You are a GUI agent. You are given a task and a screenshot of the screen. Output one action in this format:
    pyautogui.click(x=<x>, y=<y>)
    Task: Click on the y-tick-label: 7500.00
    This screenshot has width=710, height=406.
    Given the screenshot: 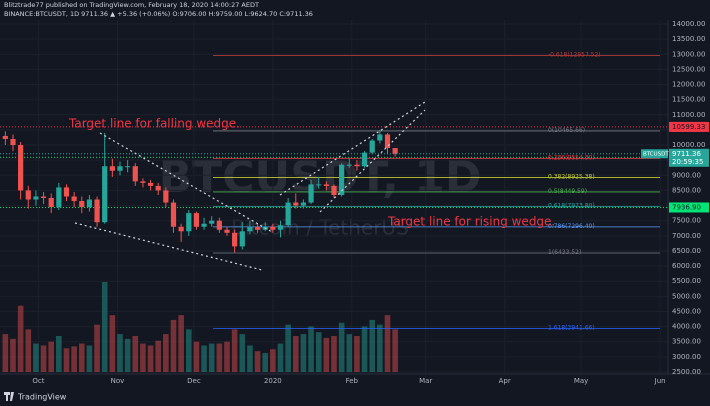 What is the action you would take?
    pyautogui.click(x=686, y=221)
    